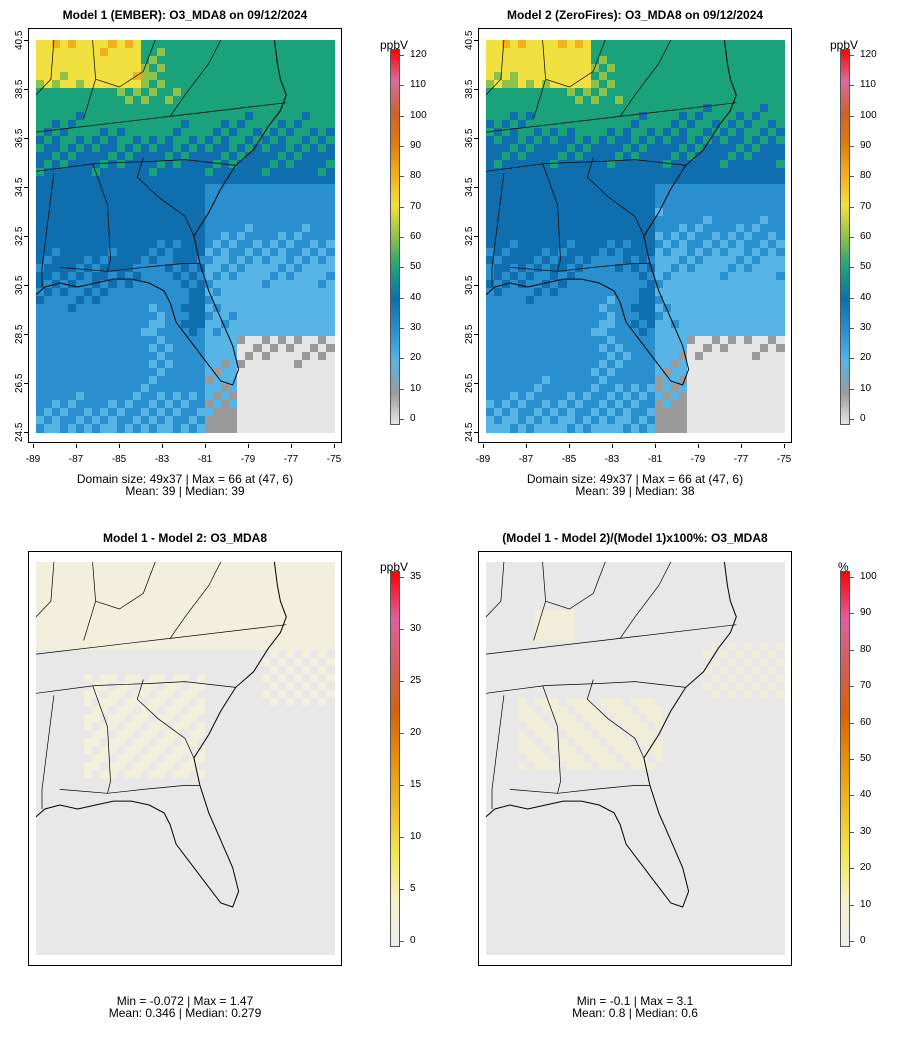 The height and width of the screenshot is (1045, 900). Describe the element at coordinates (866, 176) in the screenshot. I see `colorbar-tick-label: 80` at that location.